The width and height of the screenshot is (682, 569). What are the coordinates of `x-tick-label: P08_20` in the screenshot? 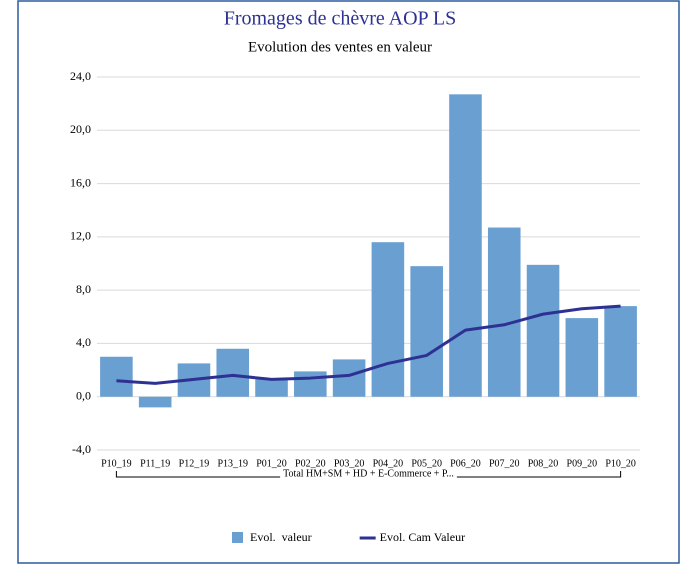 It's located at (543, 463).